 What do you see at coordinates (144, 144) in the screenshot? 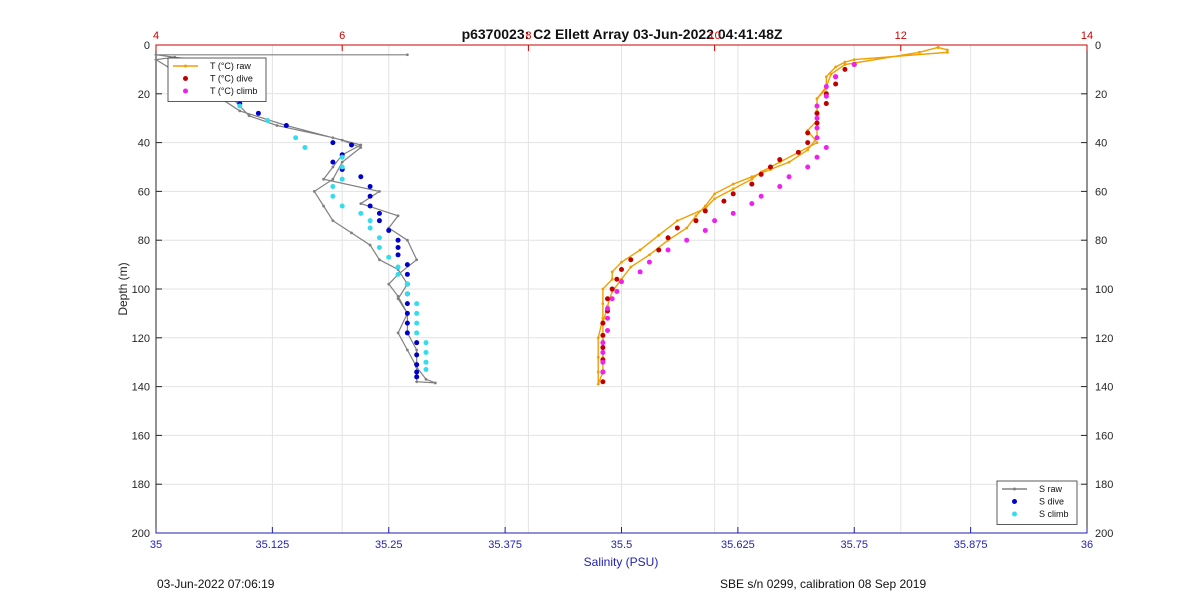
I see `y-tick-label-left: 40` at bounding box center [144, 144].